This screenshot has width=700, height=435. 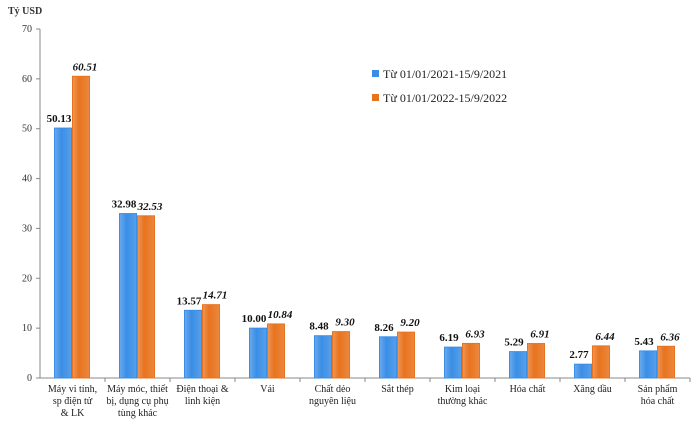 I want to click on data-label: 10.84, so click(x=280, y=315).